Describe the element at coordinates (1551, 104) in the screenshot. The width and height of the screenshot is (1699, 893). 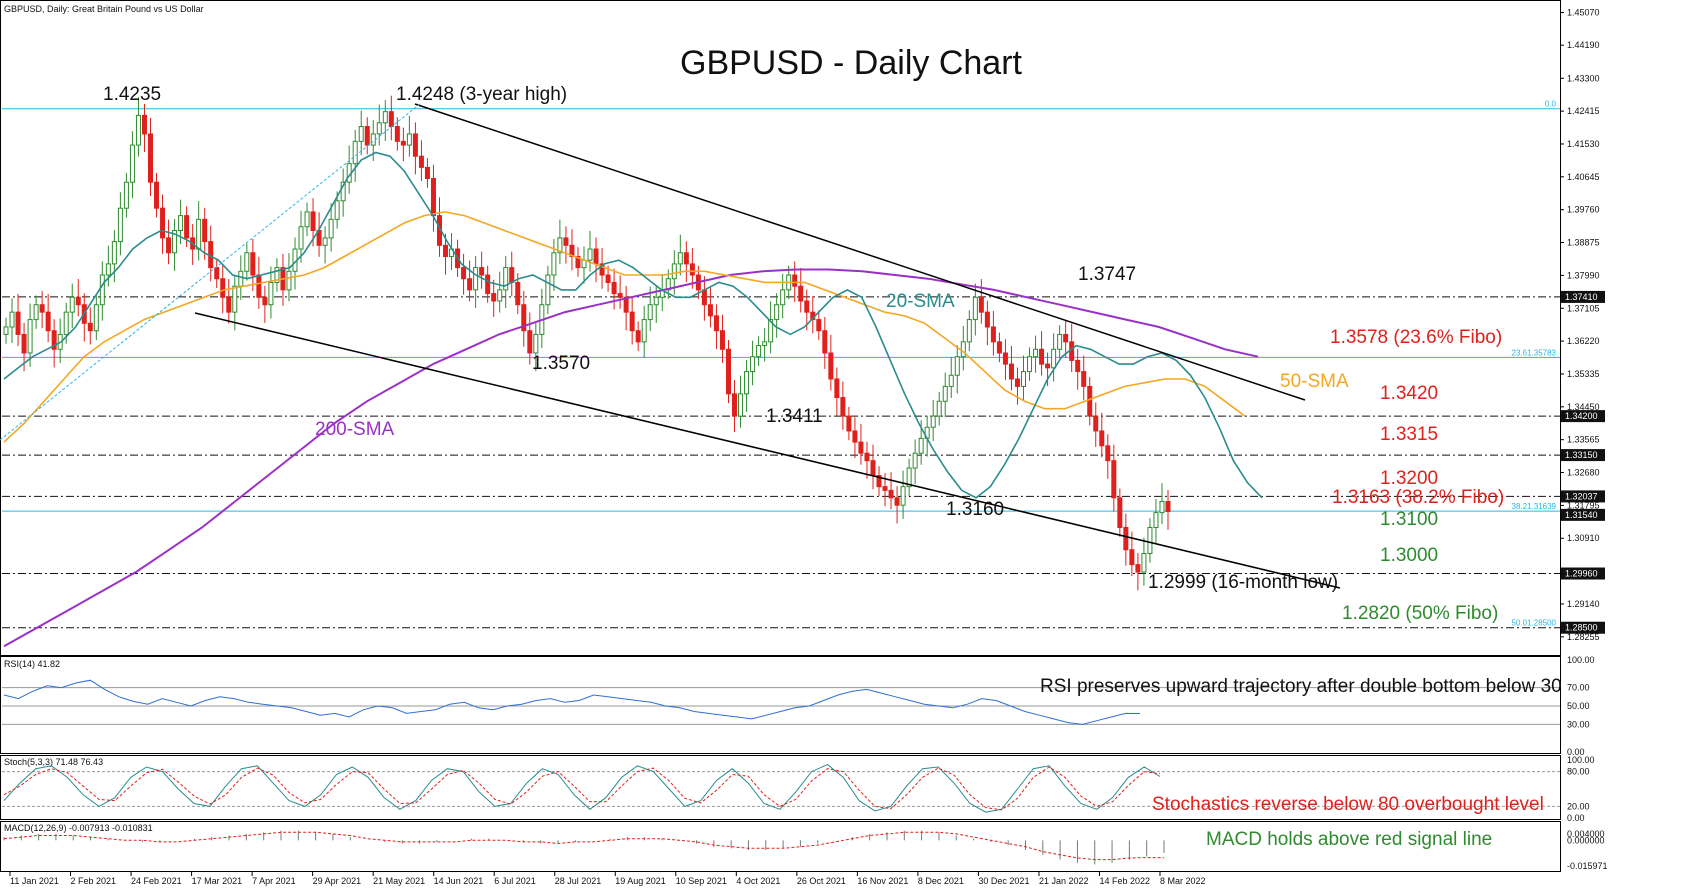
I see `fibo-level-label: 0.0` at that location.